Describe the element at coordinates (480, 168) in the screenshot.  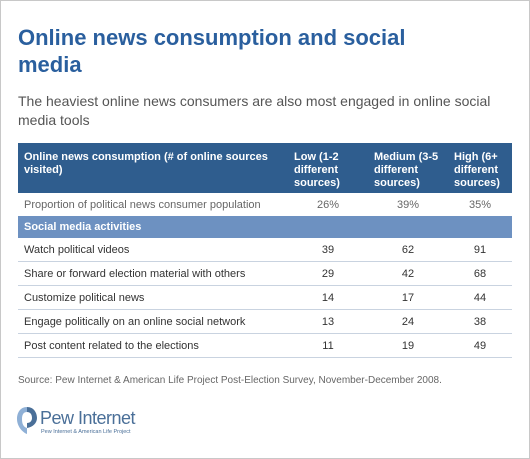
I see `column-header: High (6+ different sources)` at that location.